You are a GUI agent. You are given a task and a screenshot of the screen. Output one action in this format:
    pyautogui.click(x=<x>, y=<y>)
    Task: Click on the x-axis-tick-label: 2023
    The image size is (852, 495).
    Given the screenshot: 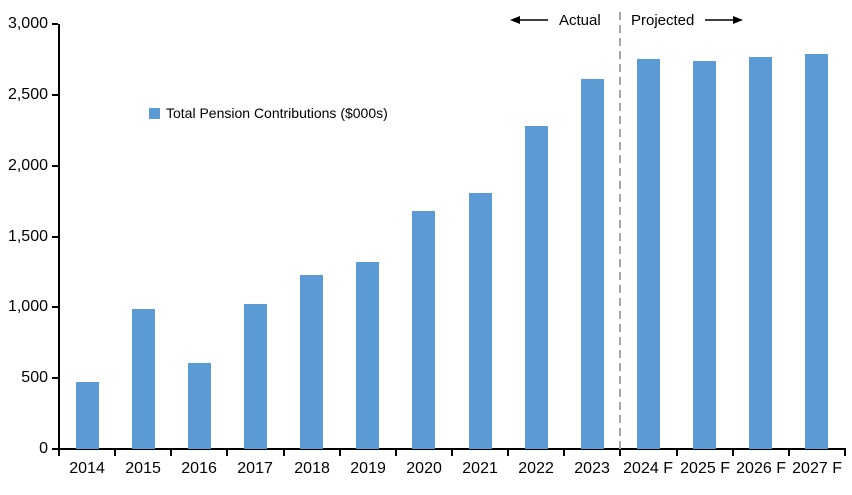 What is the action you would take?
    pyautogui.click(x=592, y=468)
    